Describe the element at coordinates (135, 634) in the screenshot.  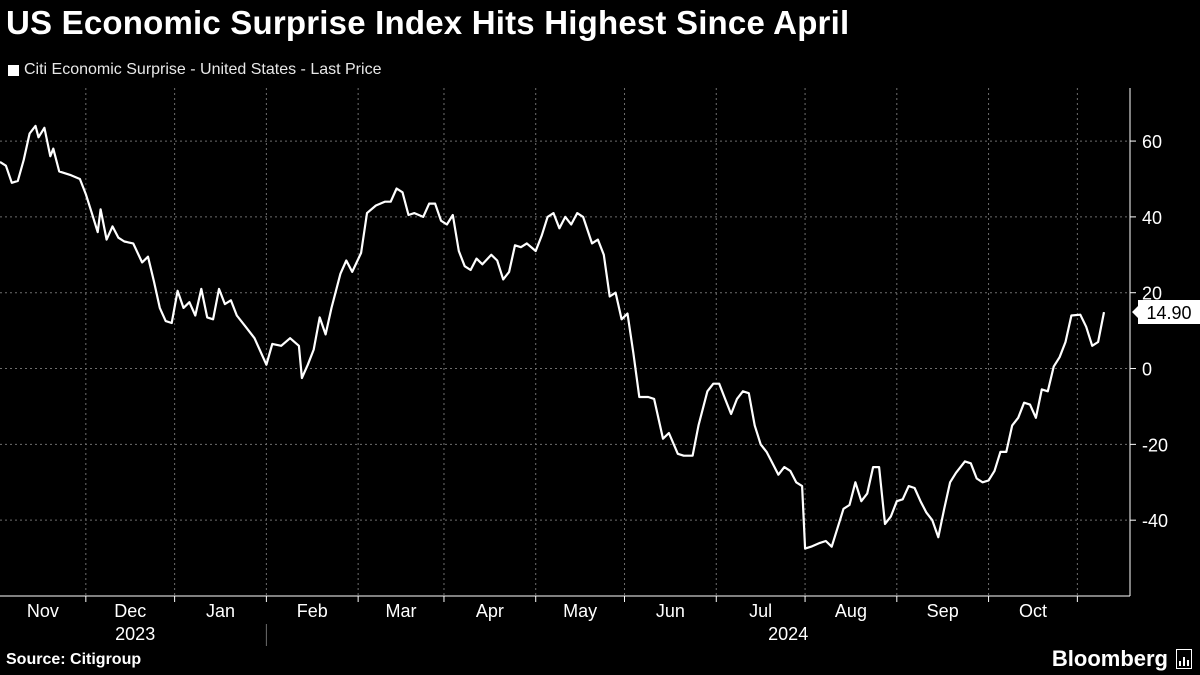
I see `year-label-2023: 2023` at that location.